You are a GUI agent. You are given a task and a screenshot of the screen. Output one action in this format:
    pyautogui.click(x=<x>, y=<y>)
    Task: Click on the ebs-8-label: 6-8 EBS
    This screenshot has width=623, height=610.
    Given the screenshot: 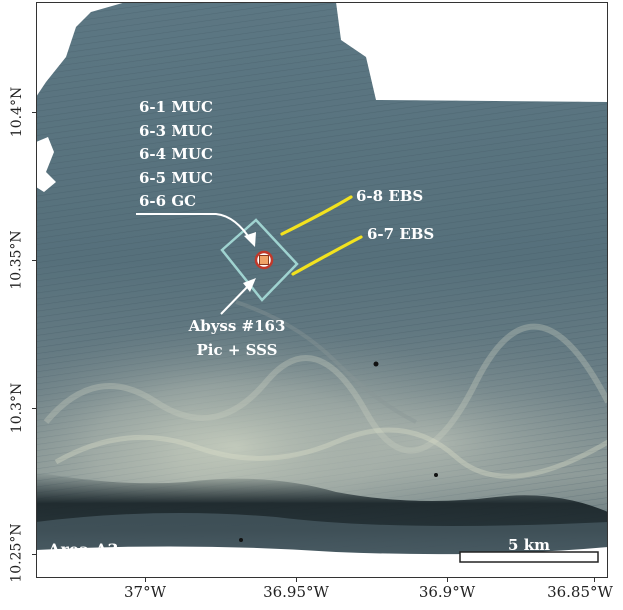 What is the action you would take?
    pyautogui.click(x=390, y=196)
    